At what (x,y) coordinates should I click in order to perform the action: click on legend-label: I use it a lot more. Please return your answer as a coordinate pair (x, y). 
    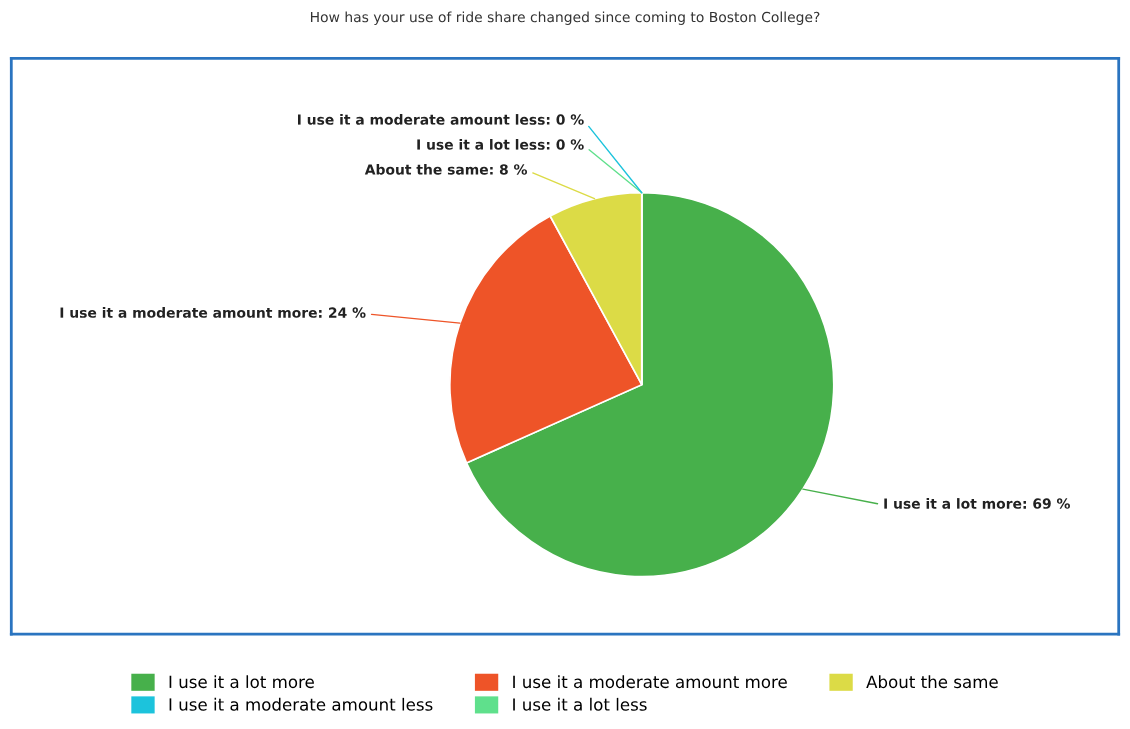
    Looking at the image, I should click on (241, 682).